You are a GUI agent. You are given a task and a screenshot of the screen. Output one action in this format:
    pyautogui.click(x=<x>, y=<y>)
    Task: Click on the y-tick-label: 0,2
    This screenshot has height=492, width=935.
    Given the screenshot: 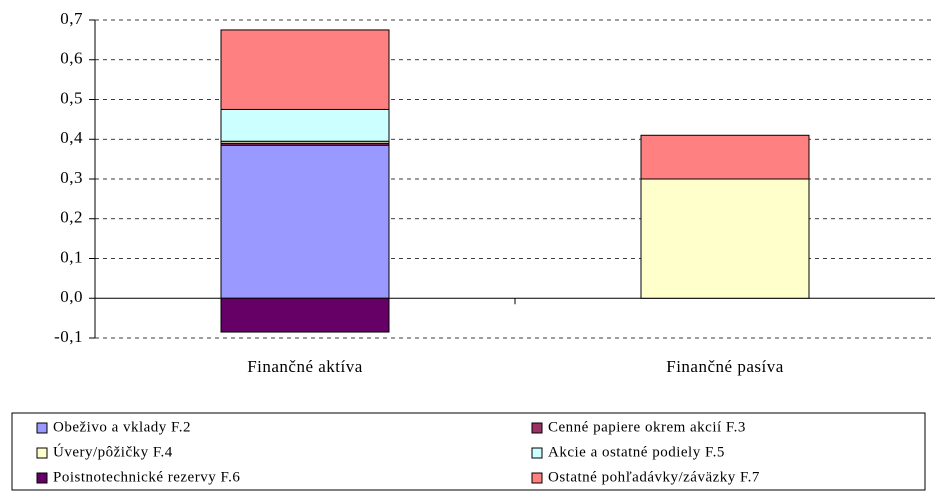 What is the action you would take?
    pyautogui.click(x=71, y=217)
    